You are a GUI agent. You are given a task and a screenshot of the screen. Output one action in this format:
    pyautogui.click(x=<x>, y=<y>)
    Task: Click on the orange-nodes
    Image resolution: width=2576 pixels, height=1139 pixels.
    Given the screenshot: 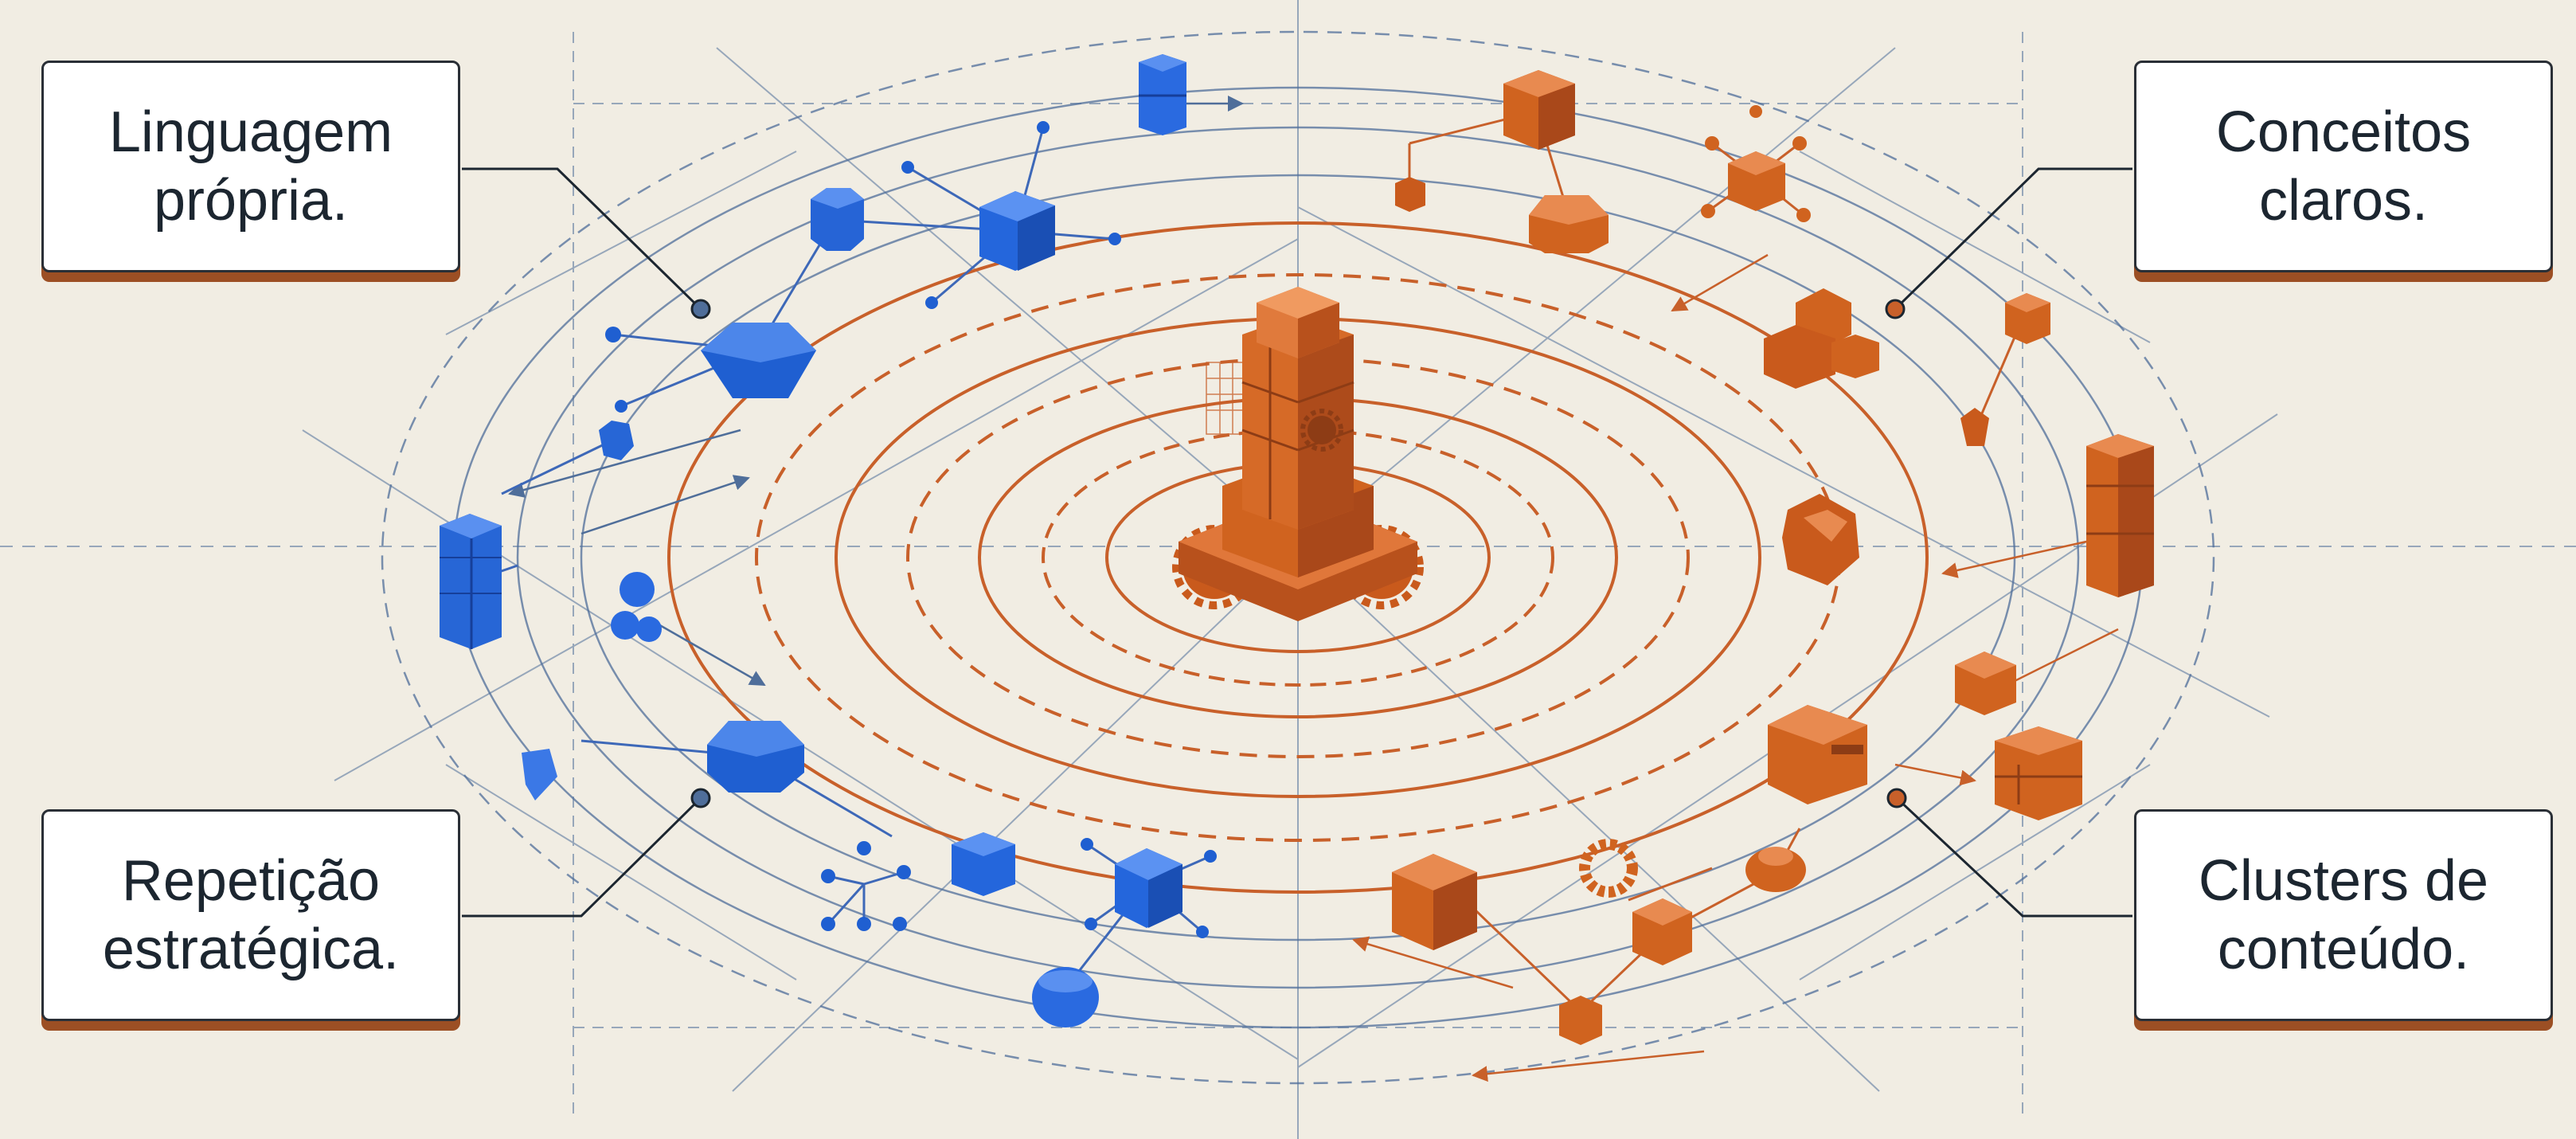 What is the action you would take?
    pyautogui.click(x=1756, y=163)
    